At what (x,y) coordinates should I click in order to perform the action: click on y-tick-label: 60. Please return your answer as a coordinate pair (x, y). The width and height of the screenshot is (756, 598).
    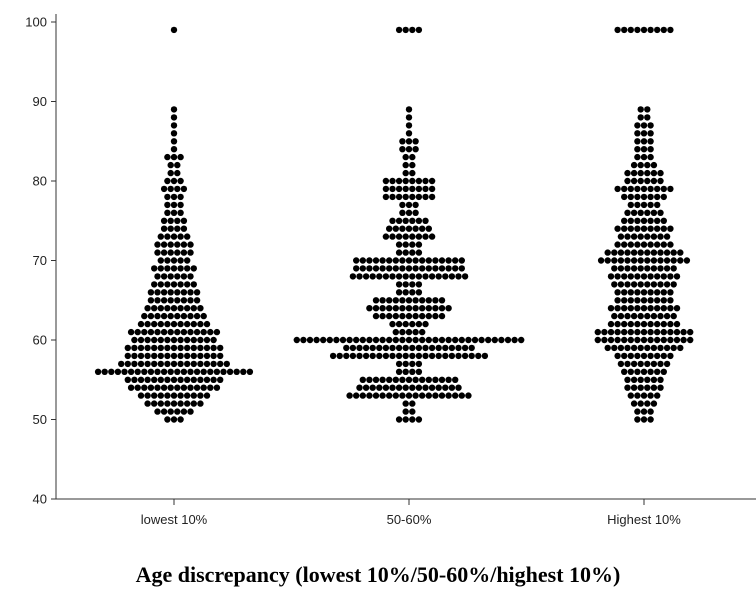
    Looking at the image, I should click on (40, 340).